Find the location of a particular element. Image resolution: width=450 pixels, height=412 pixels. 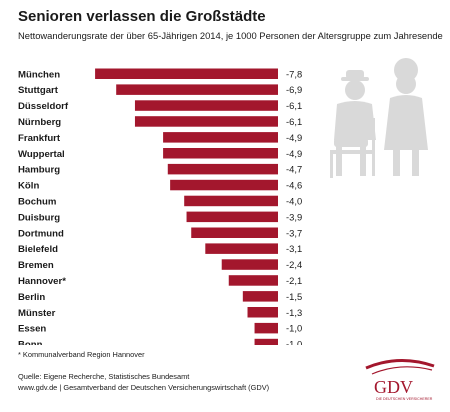

category-label: München is located at coordinates (39, 74).